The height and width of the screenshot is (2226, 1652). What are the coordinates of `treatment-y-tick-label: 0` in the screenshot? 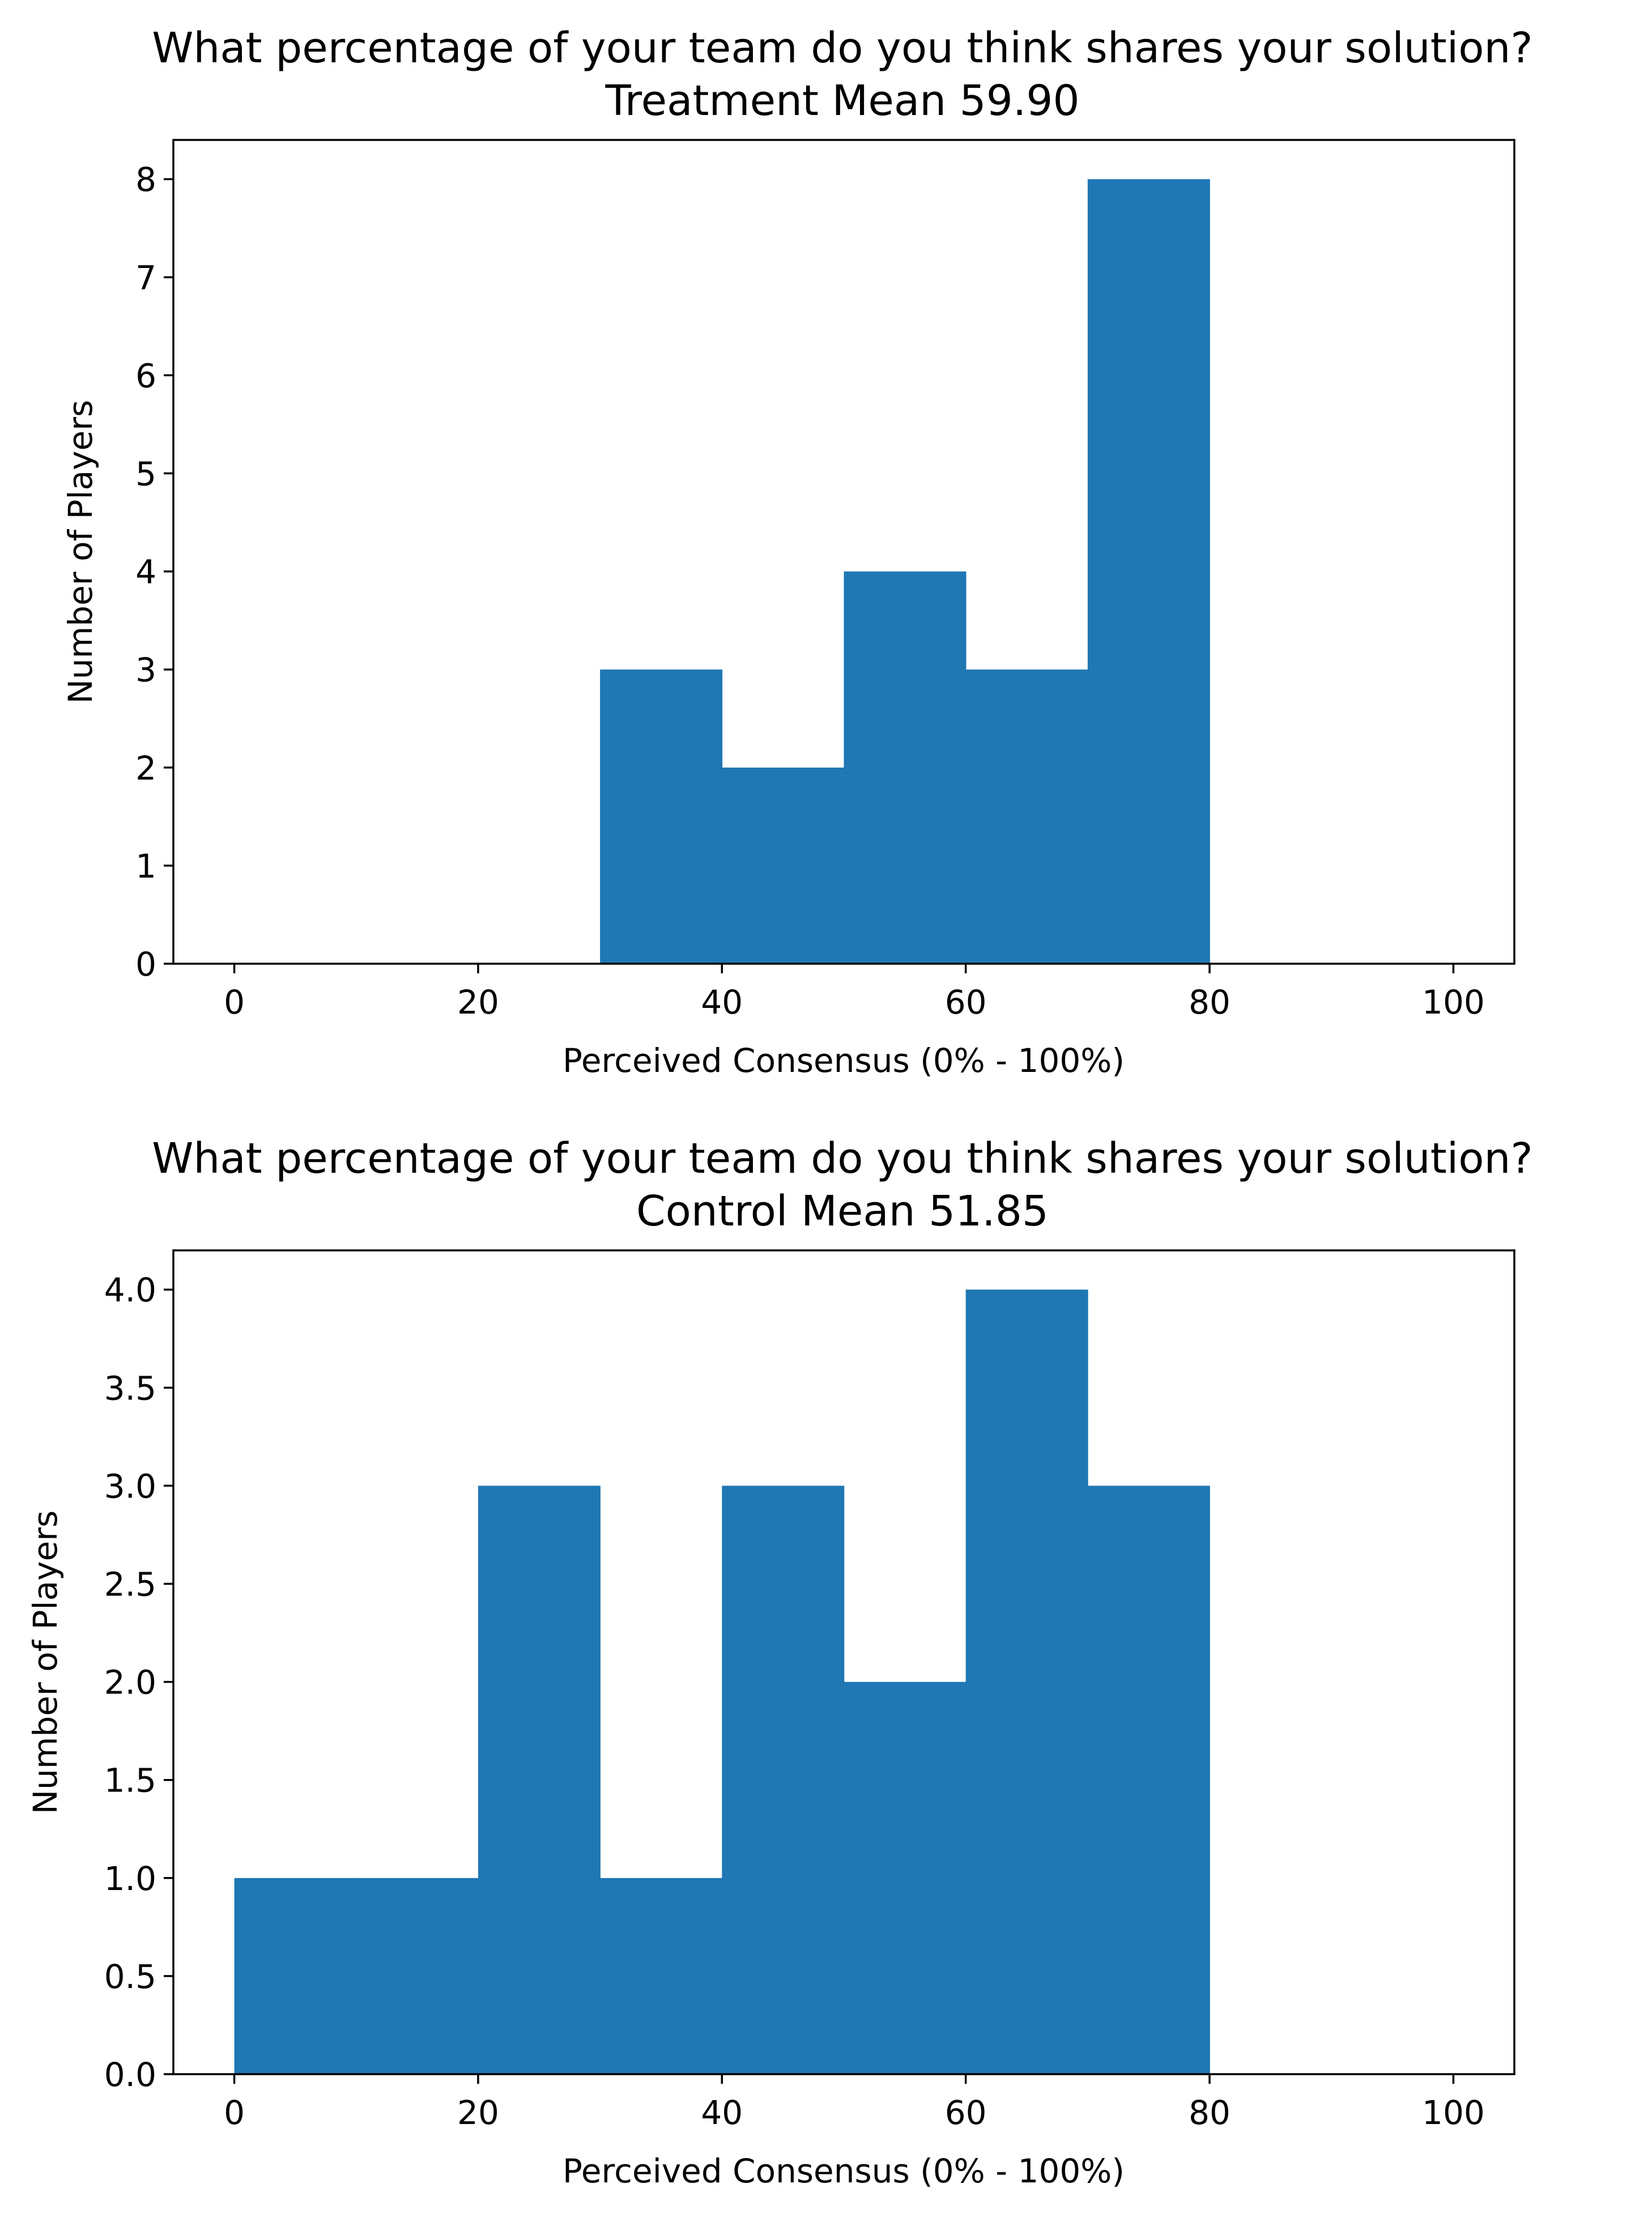 It's located at (145, 964).